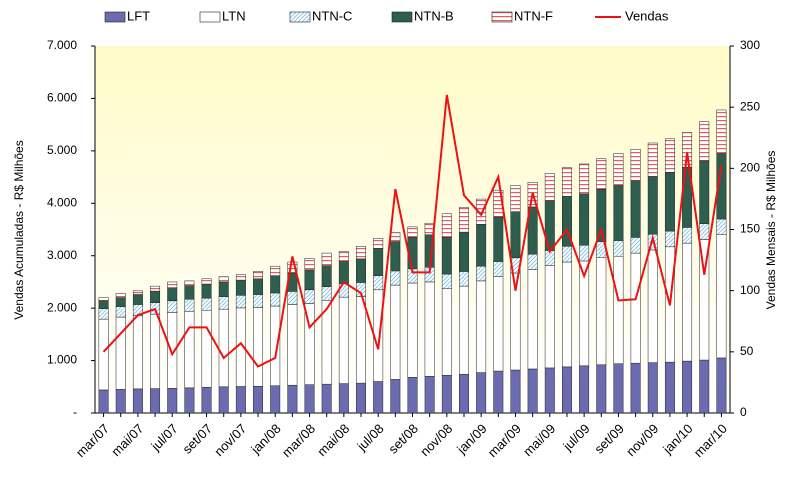 This screenshot has height=480, width=785. Describe the element at coordinates (62, 98) in the screenshot. I see `y-tick-label: 6.000` at that location.